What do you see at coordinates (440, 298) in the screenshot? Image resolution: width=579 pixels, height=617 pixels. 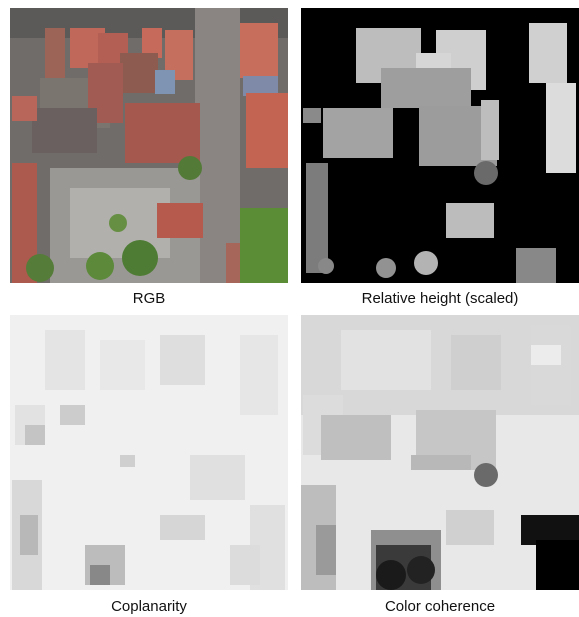 I see `relative-height-caption: Relative height (scaled)` at bounding box center [440, 298].